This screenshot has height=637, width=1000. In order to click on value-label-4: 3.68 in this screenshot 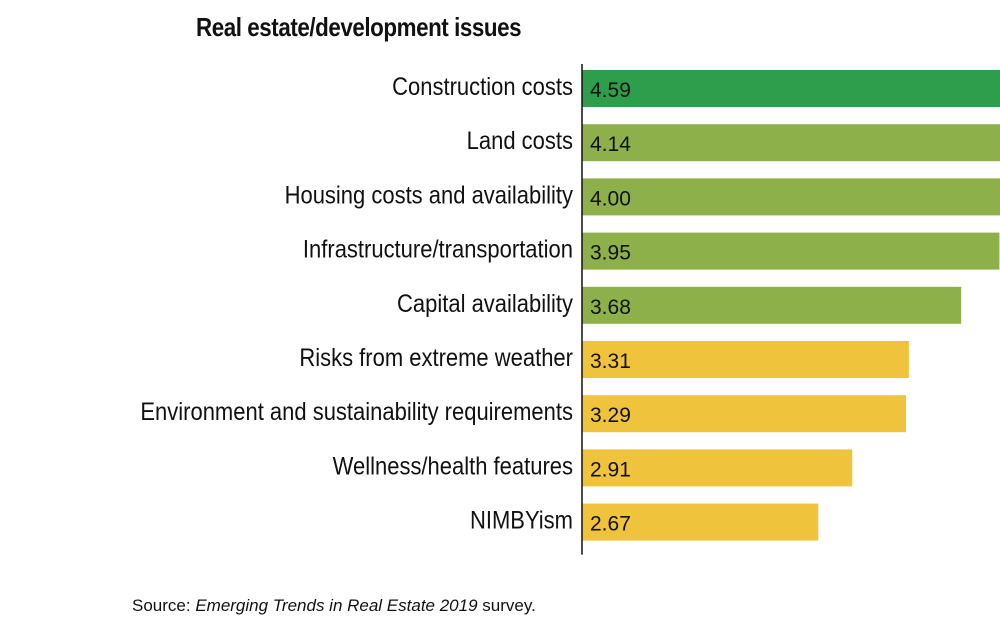, I will do `click(610, 307)`.